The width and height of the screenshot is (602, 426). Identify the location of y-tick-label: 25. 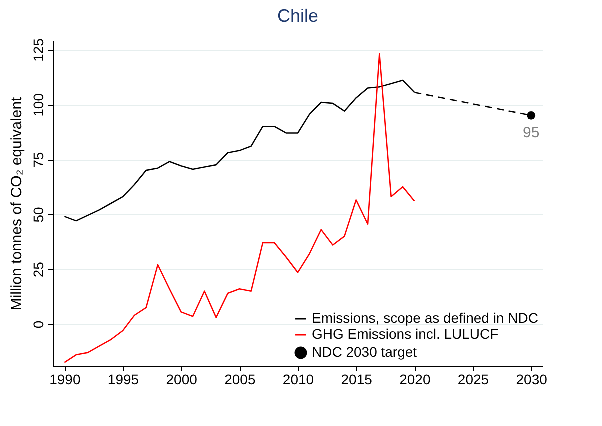
(38, 270).